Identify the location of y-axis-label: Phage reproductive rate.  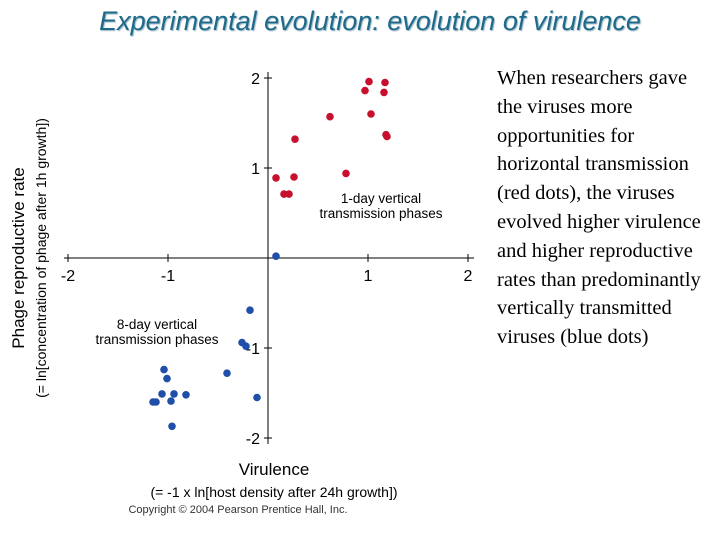
(18, 257).